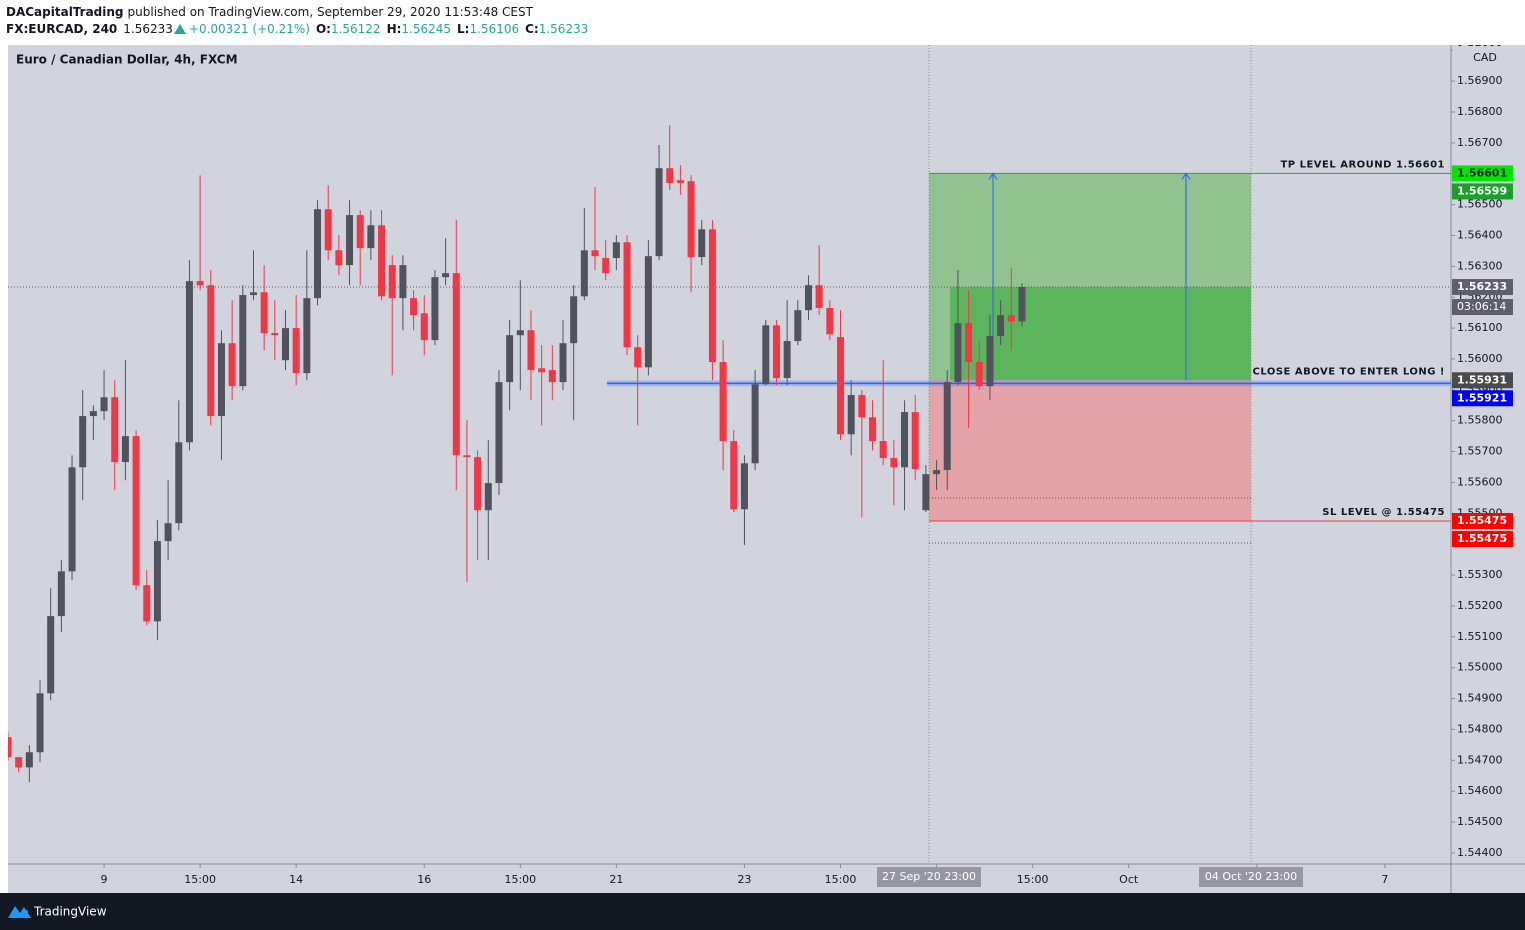 The image size is (1525, 930). I want to click on price-badge-label: 1.55921, so click(1482, 397).